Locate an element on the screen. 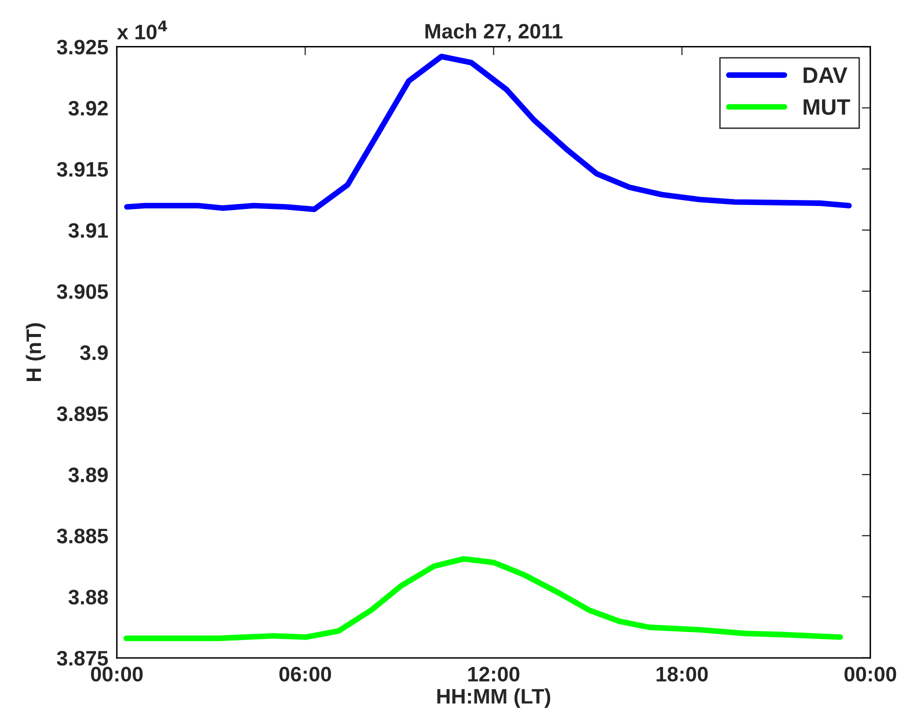 The height and width of the screenshot is (719, 920). text: x 10$^{4}$ is located at coordinates (142, 30).